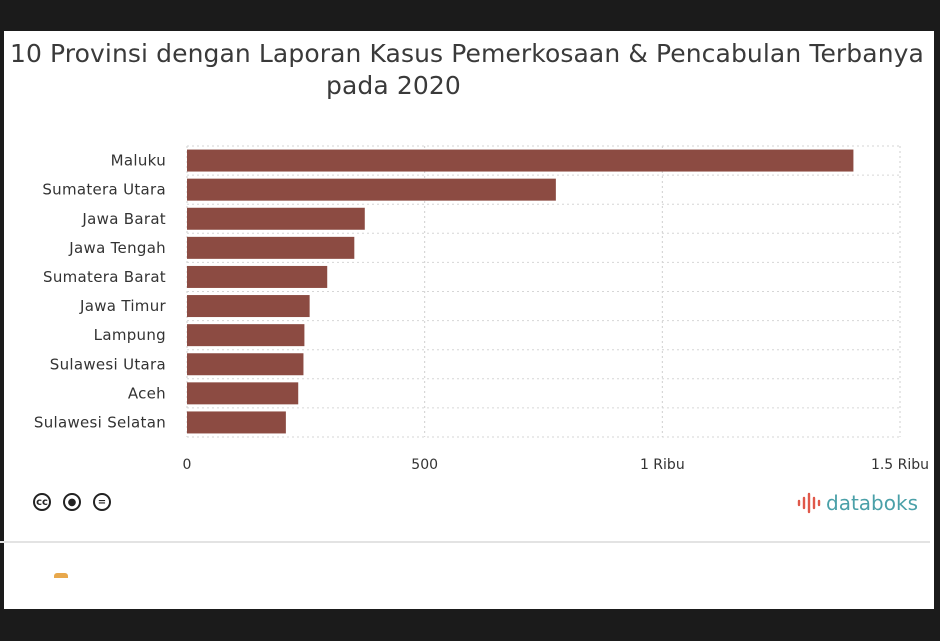 The height and width of the screenshot is (641, 940). I want to click on y-tick-label: Sumatera Barat, so click(104, 277).